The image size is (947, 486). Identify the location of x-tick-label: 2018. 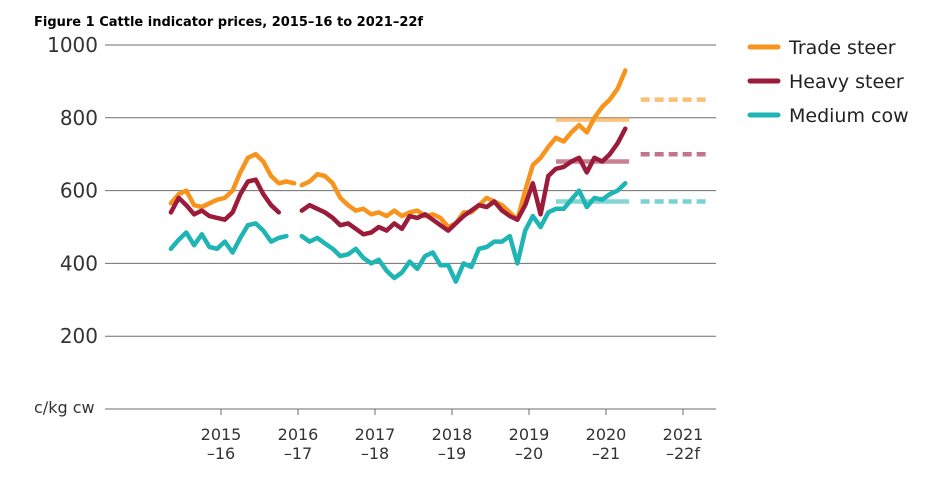
(452, 434).